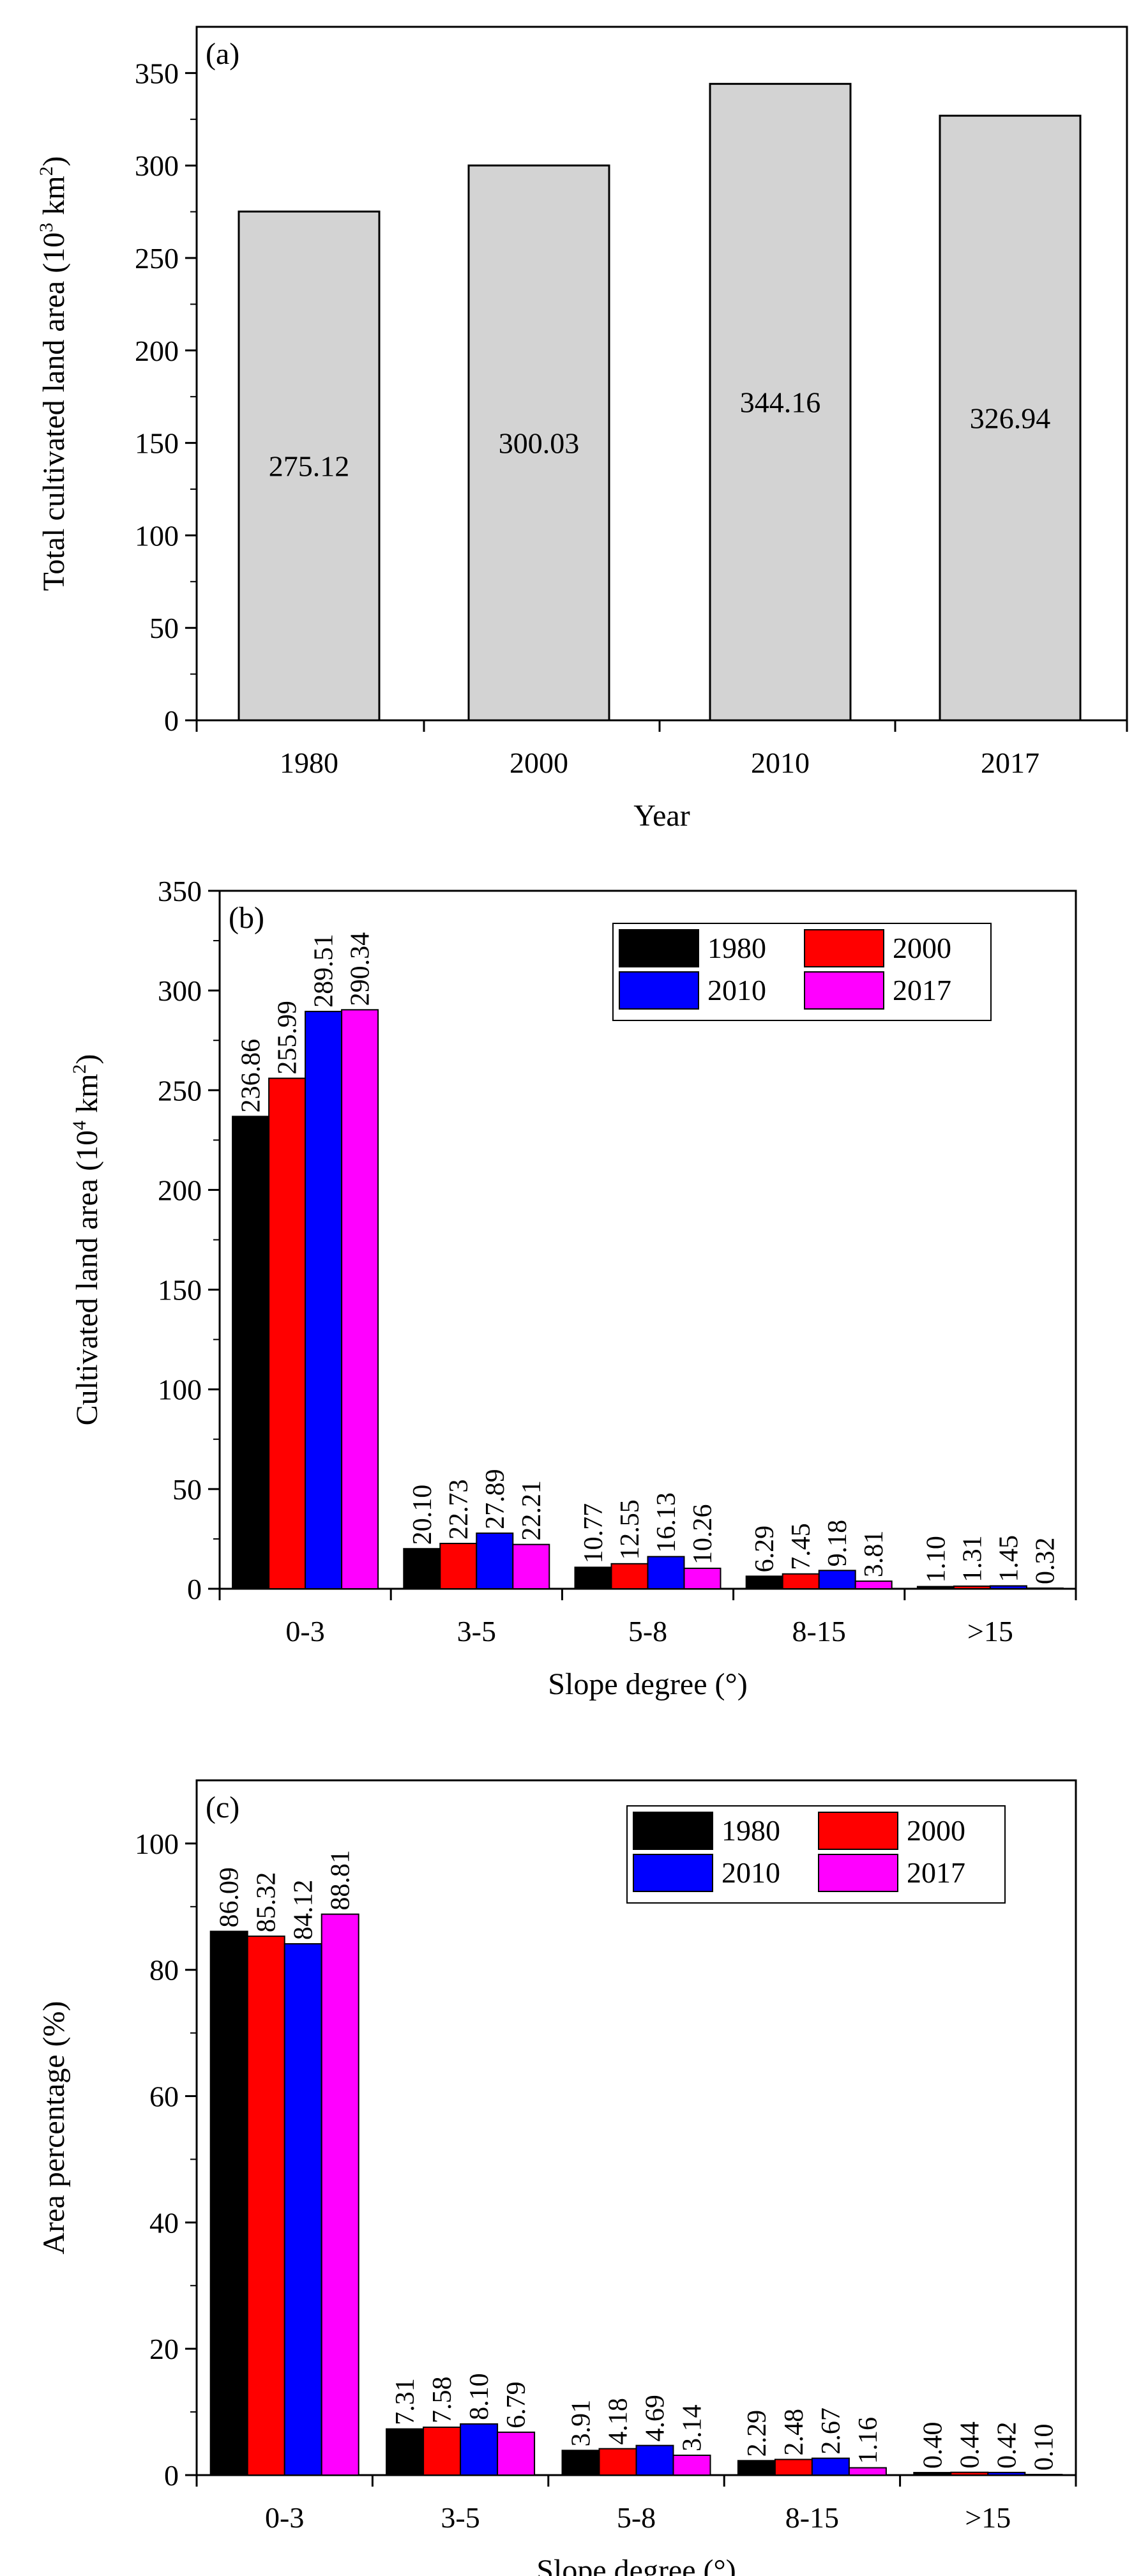  I want to click on data-label: 236.86, so click(251, 1076).